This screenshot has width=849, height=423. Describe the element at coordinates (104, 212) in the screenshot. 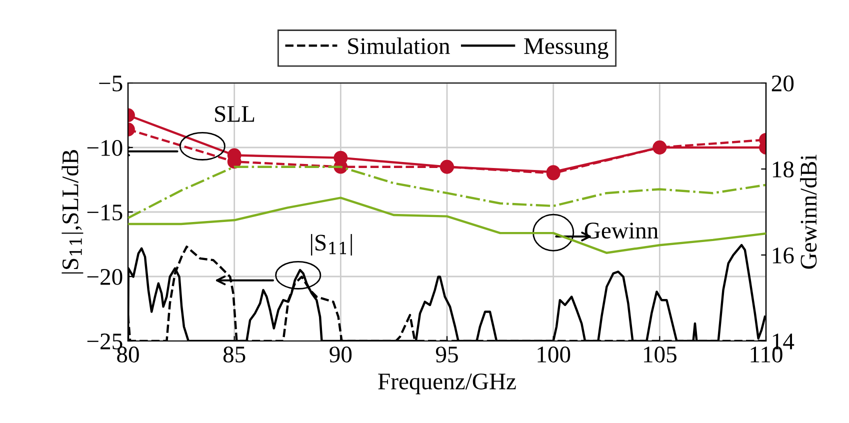

I see `y-tick-label: −15` at that location.